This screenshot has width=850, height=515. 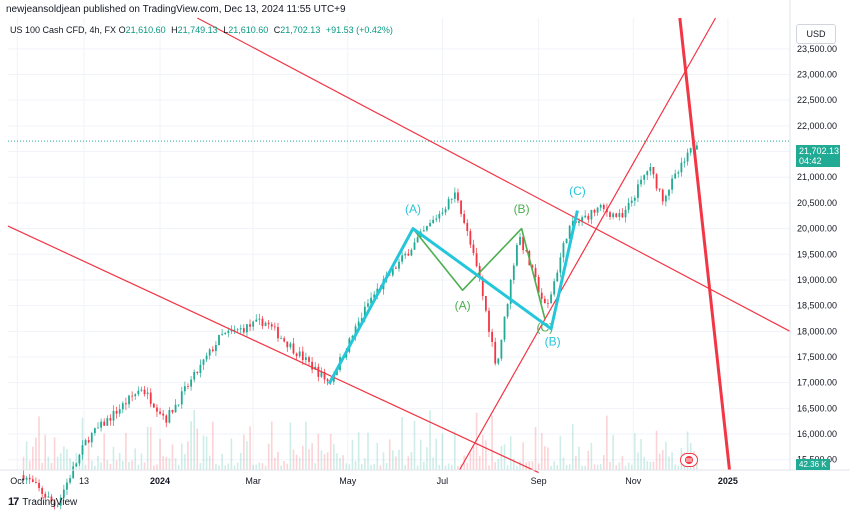 I want to click on flag-icon, so click(x=689, y=460).